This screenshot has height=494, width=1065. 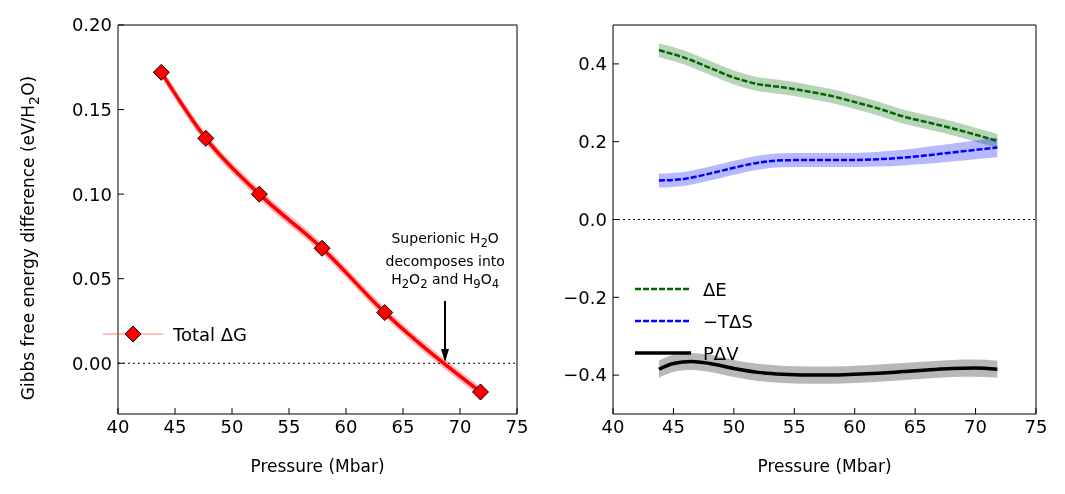 I want to click on legend-label: −TΔS, so click(x=728, y=321).